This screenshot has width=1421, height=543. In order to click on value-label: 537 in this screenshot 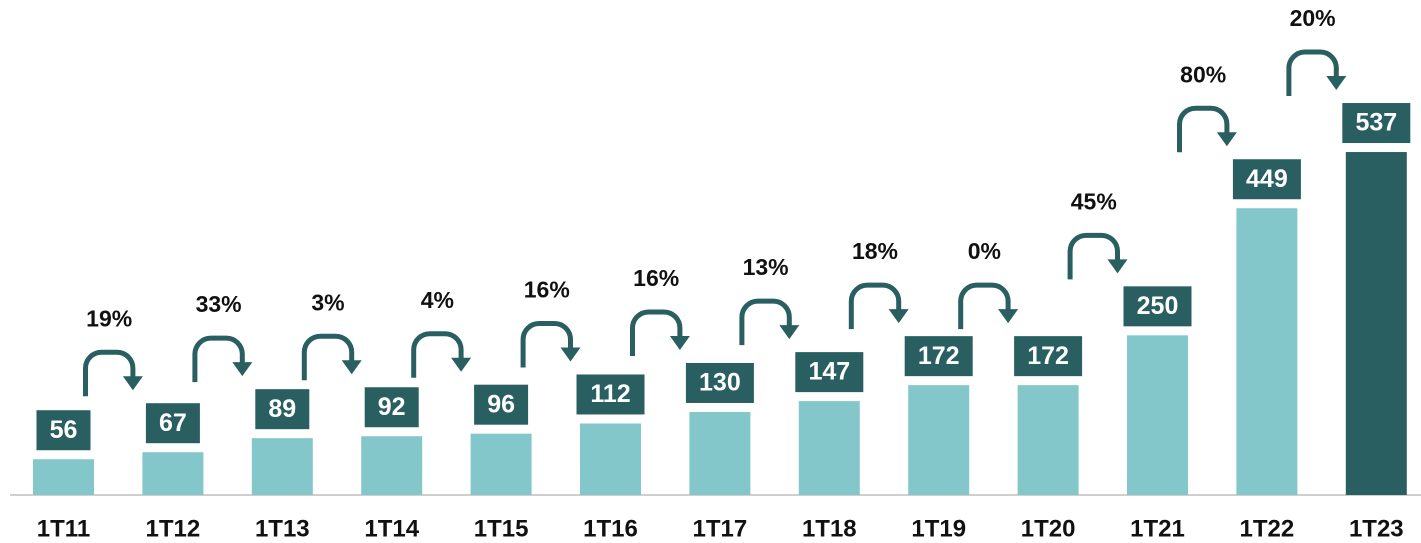, I will do `click(1376, 123)`.